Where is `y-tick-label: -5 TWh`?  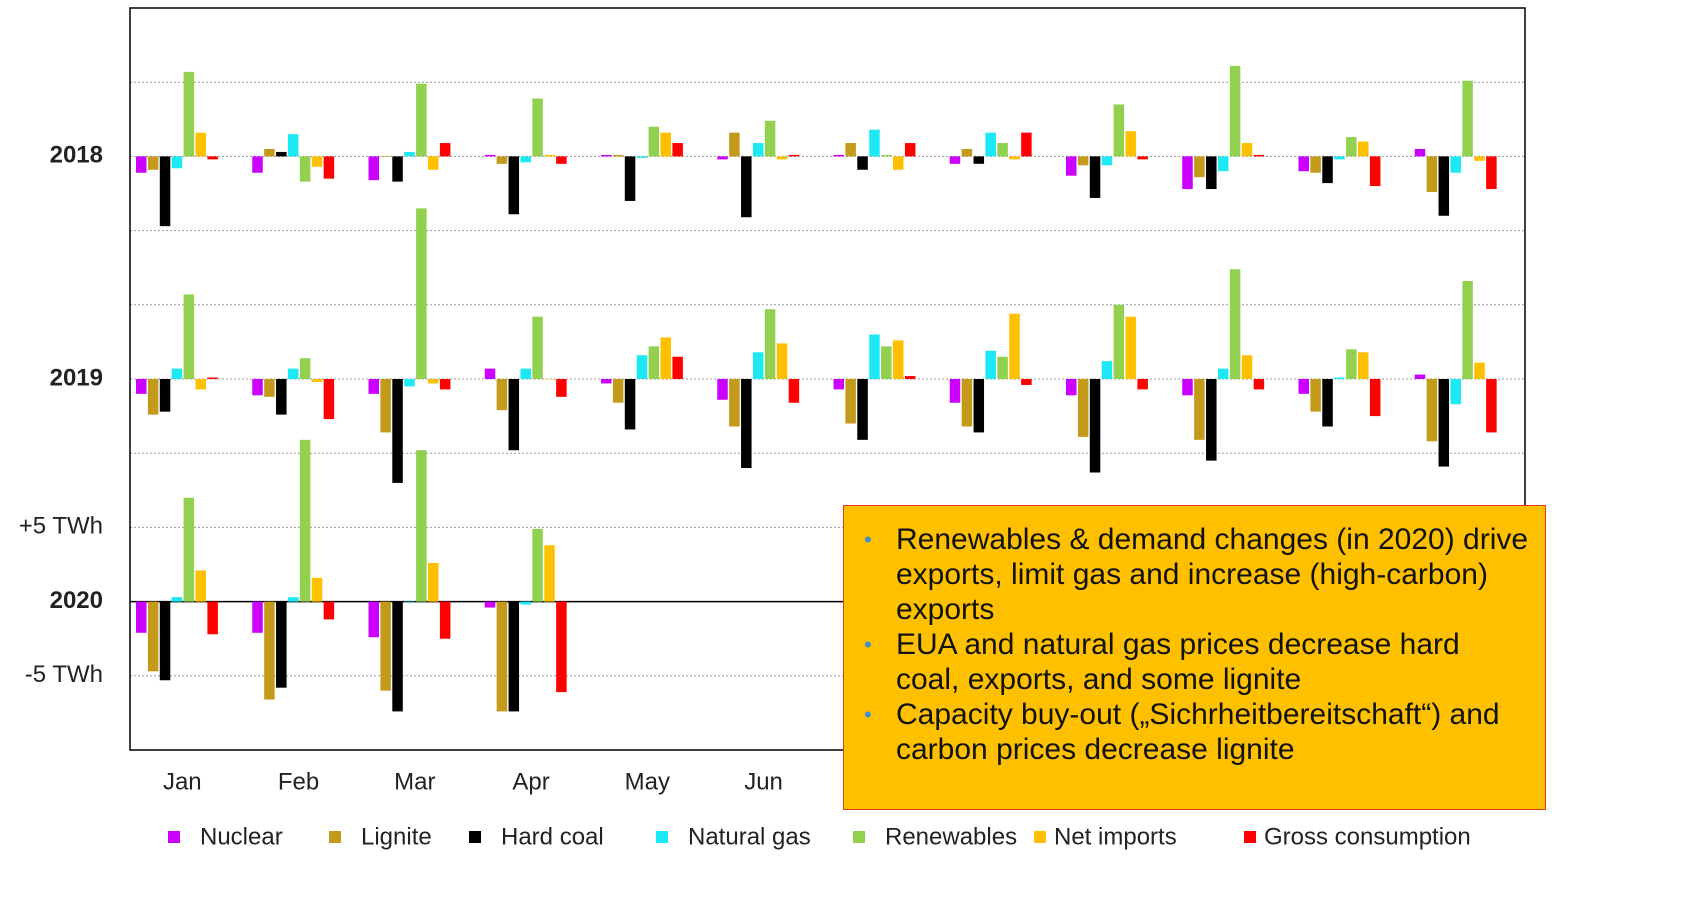 y-tick-label: -5 TWh is located at coordinates (64, 674).